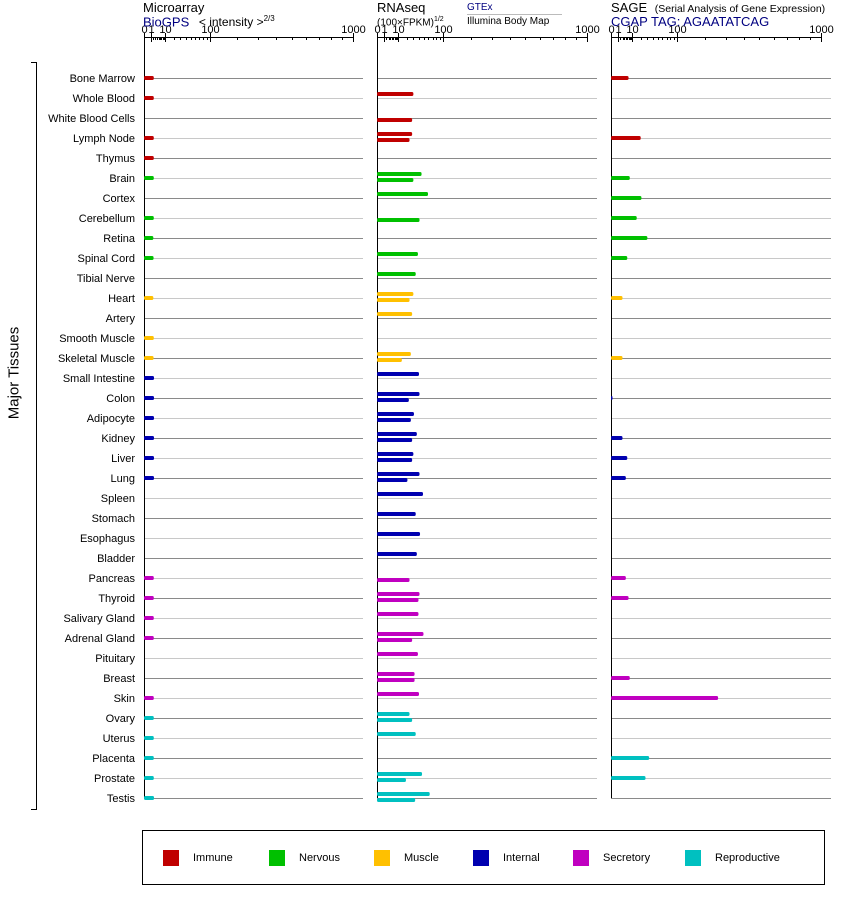 Image resolution: width=842 pixels, height=900 pixels. I want to click on x-tick-label: 1, so click(151, 30).